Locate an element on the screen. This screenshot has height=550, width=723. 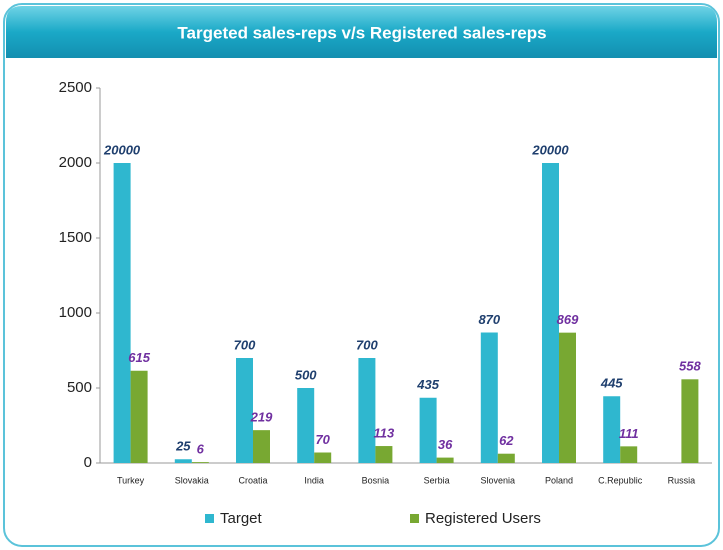
x-tick-label: India is located at coordinates (314, 480).